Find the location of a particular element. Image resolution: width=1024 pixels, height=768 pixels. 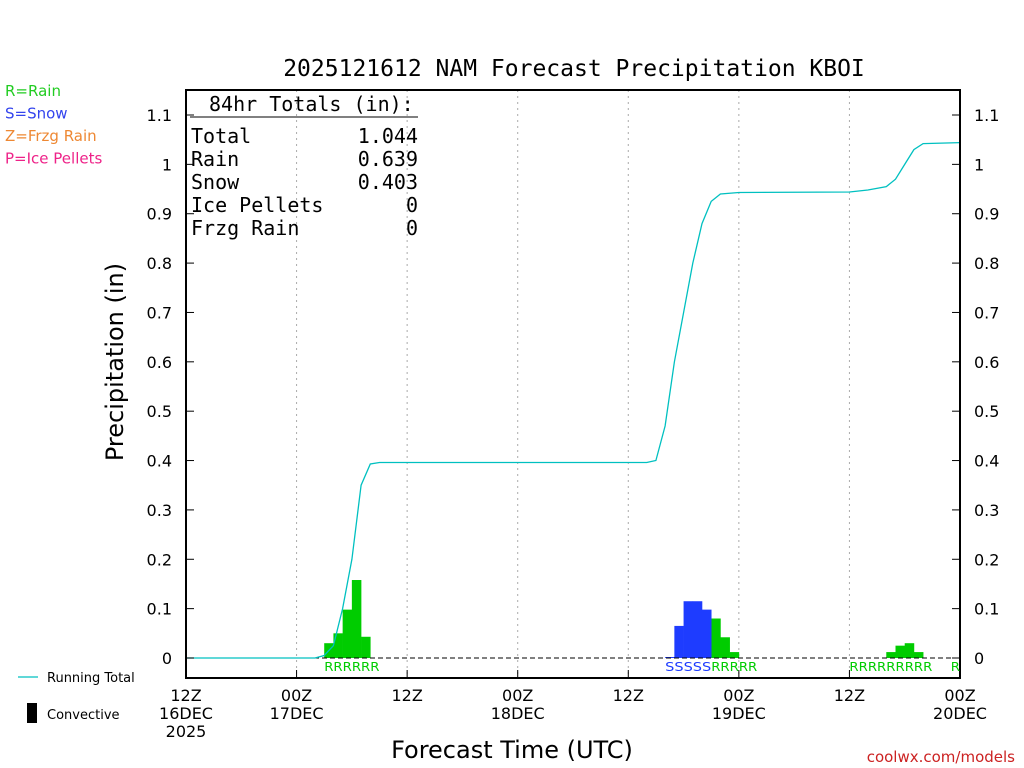

type-legend-entry: S=Snow is located at coordinates (36, 114).